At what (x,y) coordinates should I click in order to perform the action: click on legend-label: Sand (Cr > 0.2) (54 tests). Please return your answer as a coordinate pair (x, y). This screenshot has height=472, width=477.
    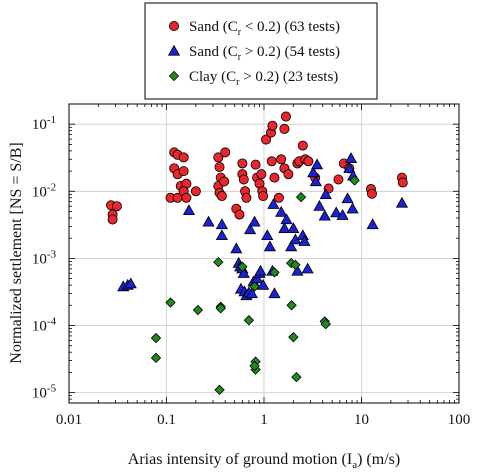
    Looking at the image, I should click on (264, 53).